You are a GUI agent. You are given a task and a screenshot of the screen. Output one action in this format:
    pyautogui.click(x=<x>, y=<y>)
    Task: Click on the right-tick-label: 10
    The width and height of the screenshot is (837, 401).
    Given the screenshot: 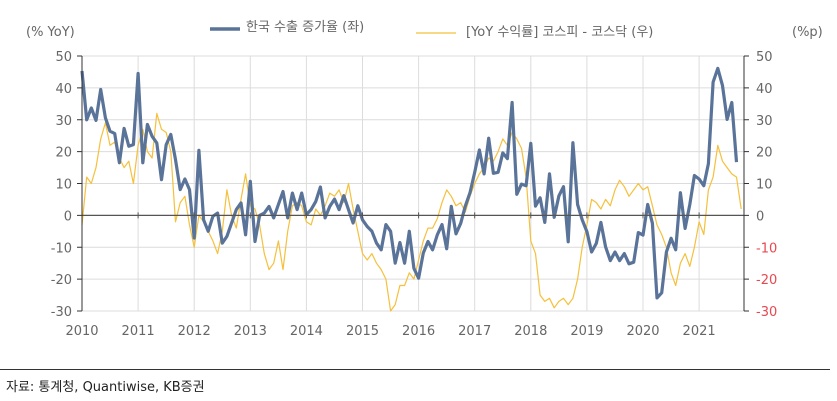 What is the action you would take?
    pyautogui.click(x=764, y=185)
    